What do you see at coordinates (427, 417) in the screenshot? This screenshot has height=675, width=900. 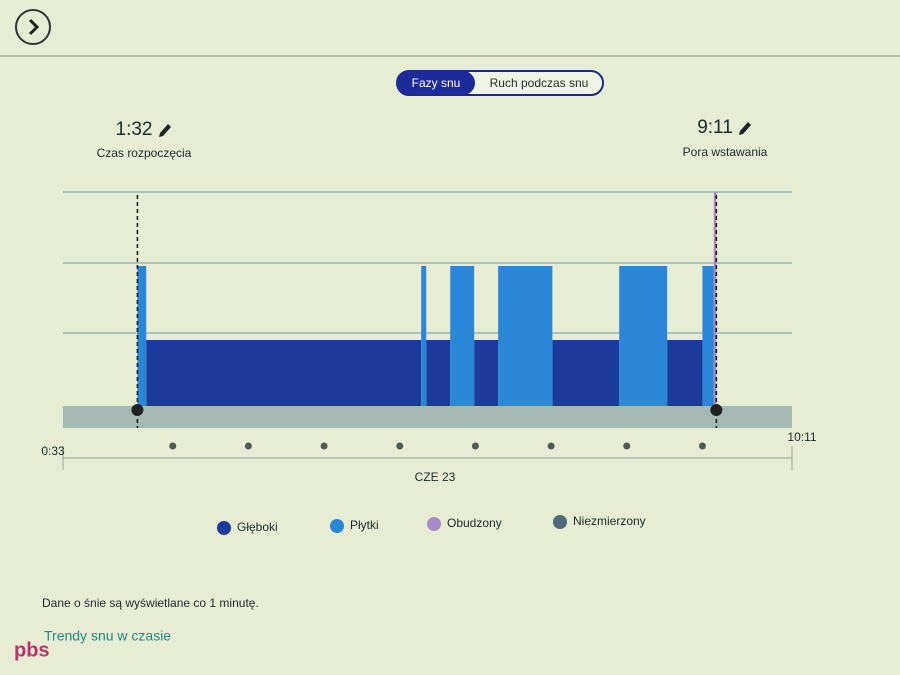 I see `baseline-strip` at bounding box center [427, 417].